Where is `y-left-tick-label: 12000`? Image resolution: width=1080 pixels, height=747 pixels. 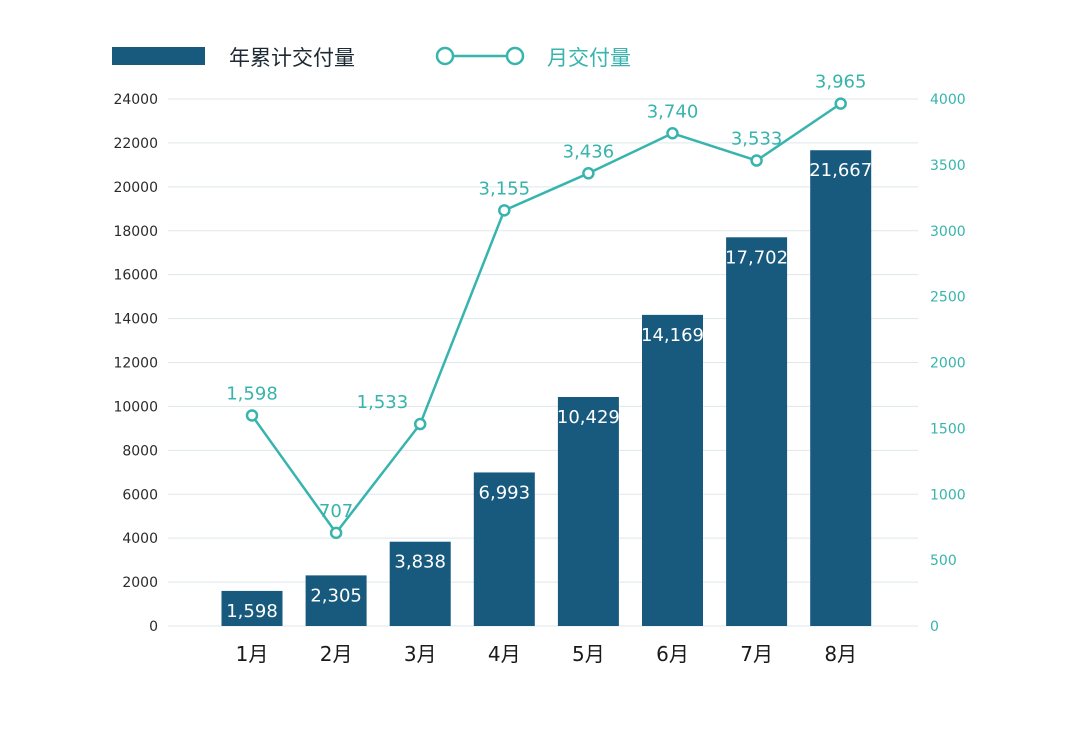
y-left-tick-label: 12000 is located at coordinates (135, 364).